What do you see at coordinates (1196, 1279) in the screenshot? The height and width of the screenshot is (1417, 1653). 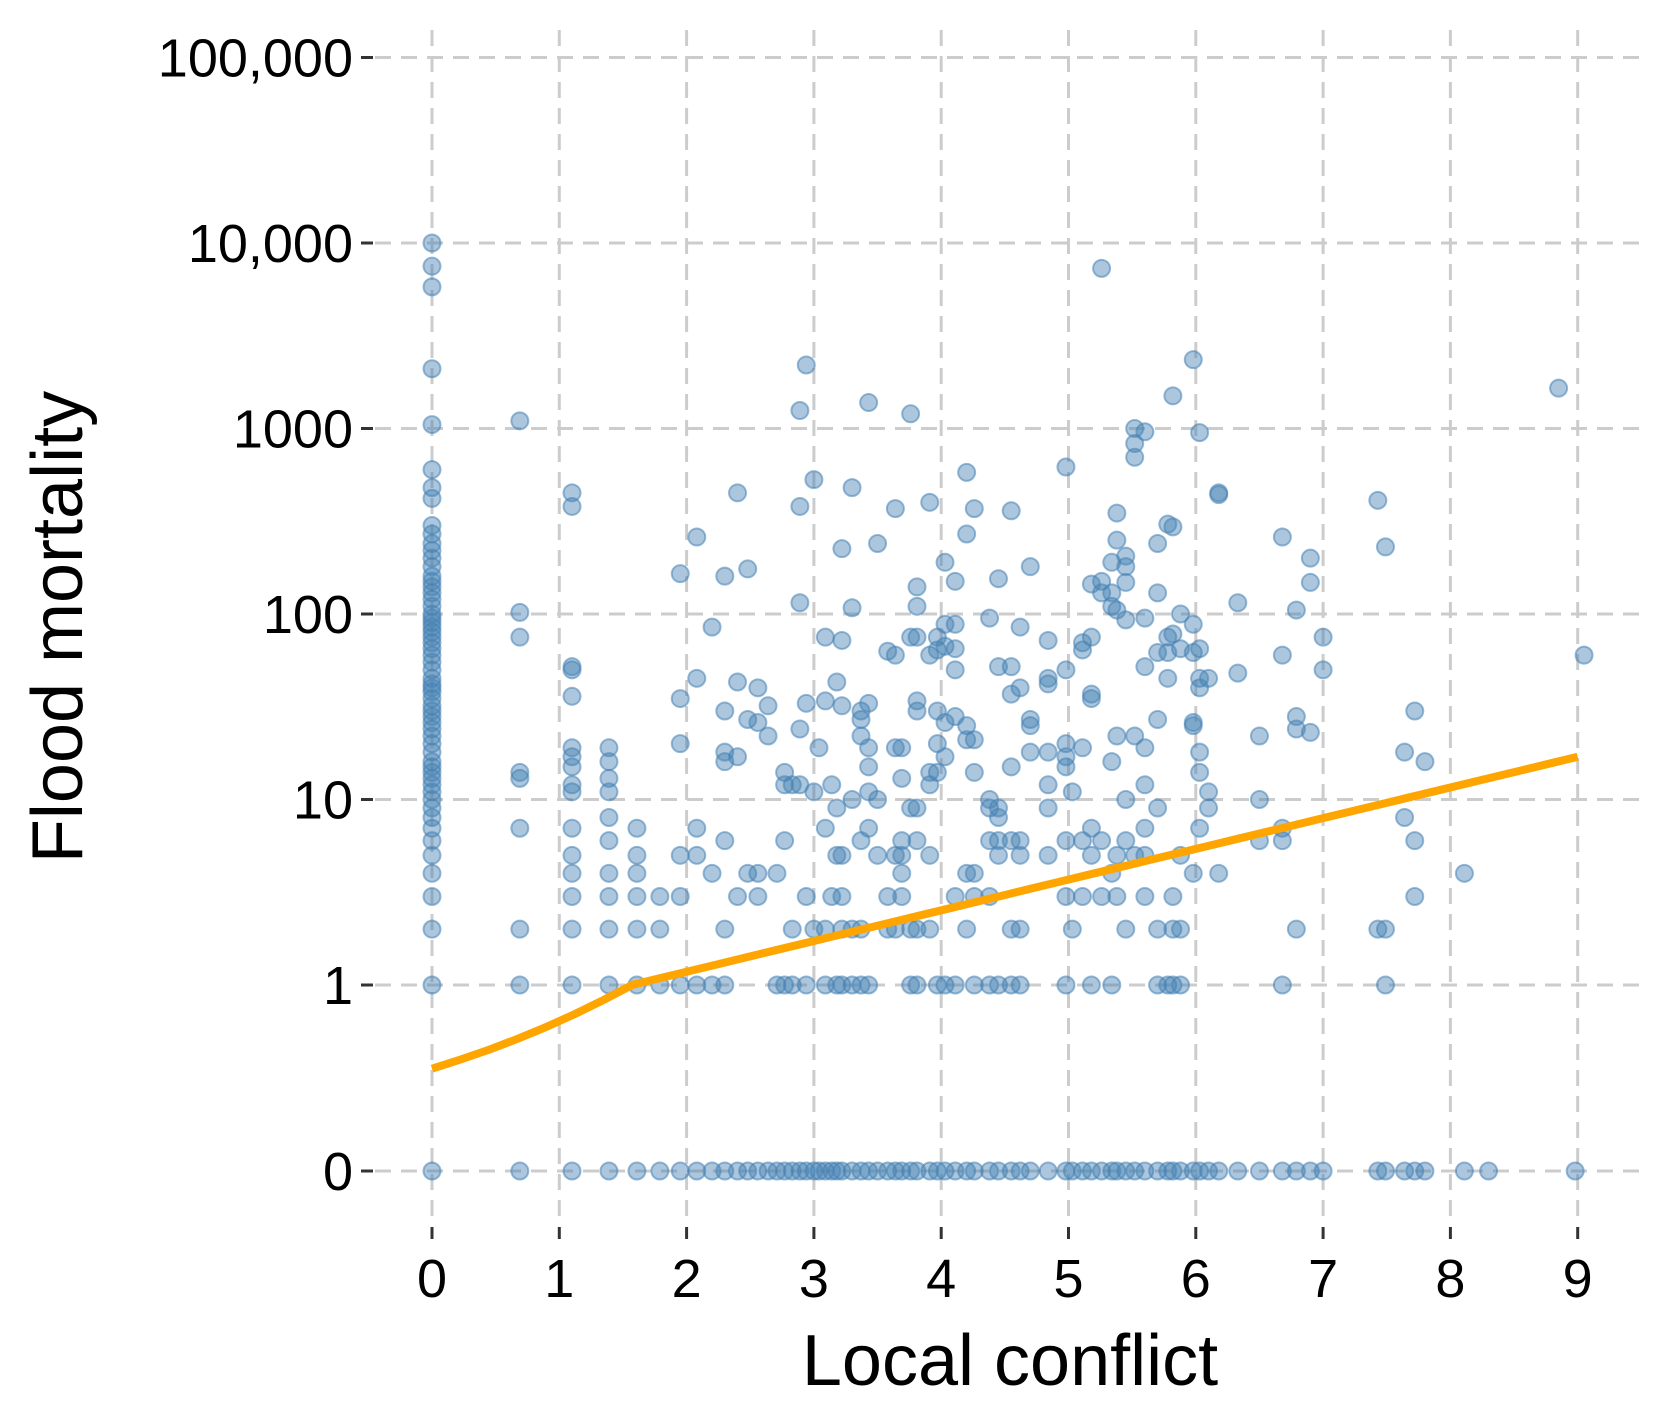 I see `x-tick-label: 6` at bounding box center [1196, 1279].